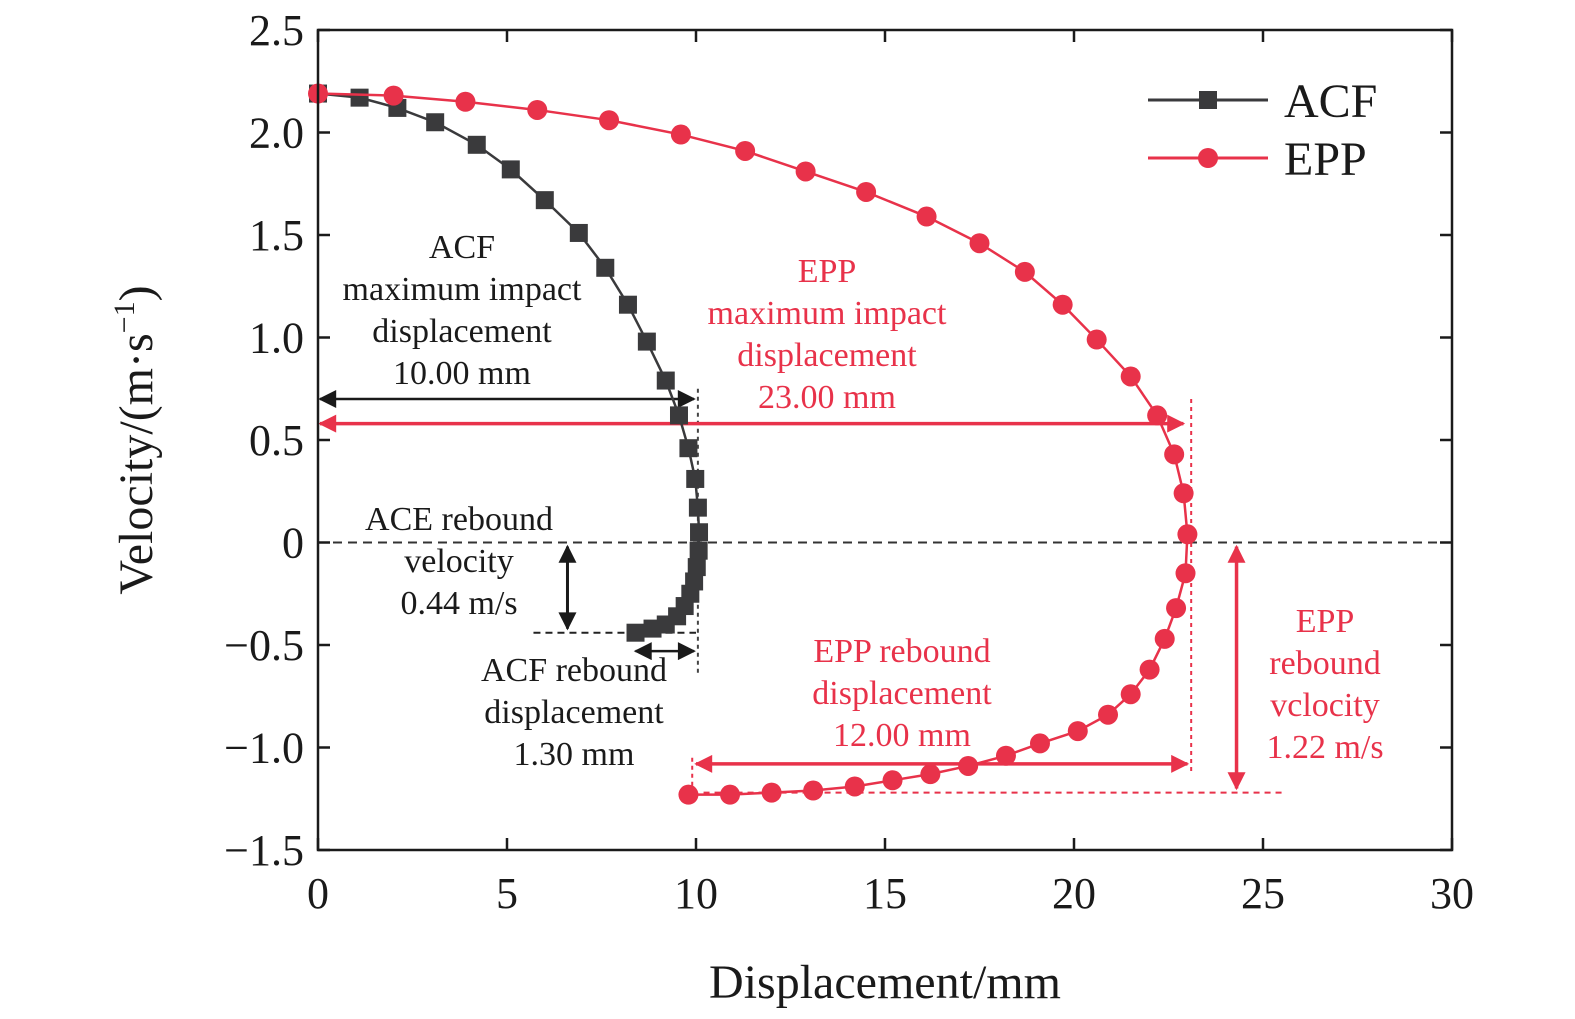  What do you see at coordinates (264, 645) in the screenshot?
I see `y-tick-label: −0.5` at bounding box center [264, 645].